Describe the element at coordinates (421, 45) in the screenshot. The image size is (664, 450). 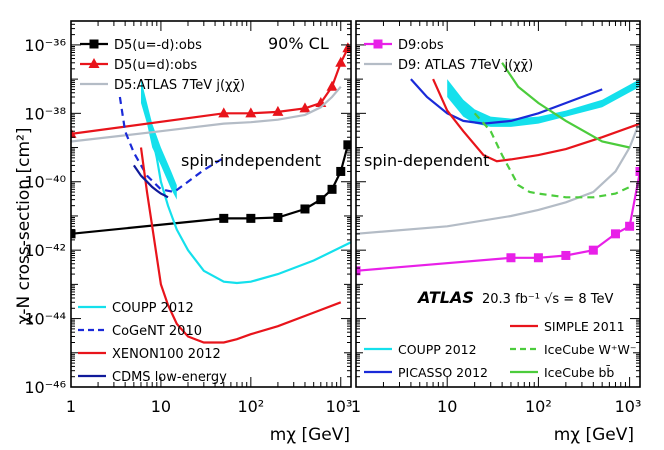
I see `legend-right-top-0-label: D9:obs` at that location.